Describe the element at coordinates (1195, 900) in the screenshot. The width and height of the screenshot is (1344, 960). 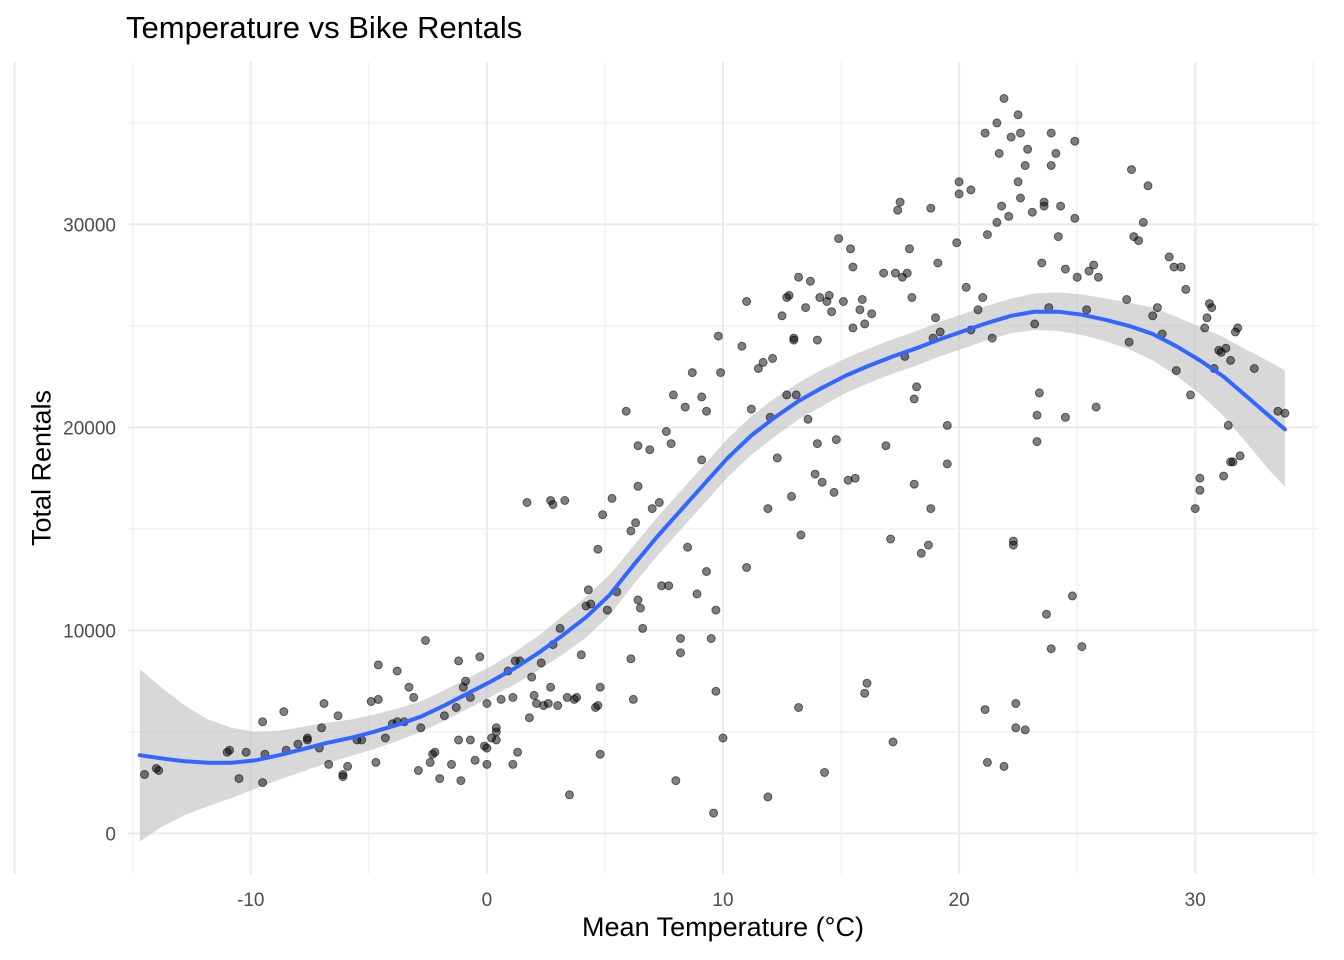
I see `x-tick-label: 30` at that location.